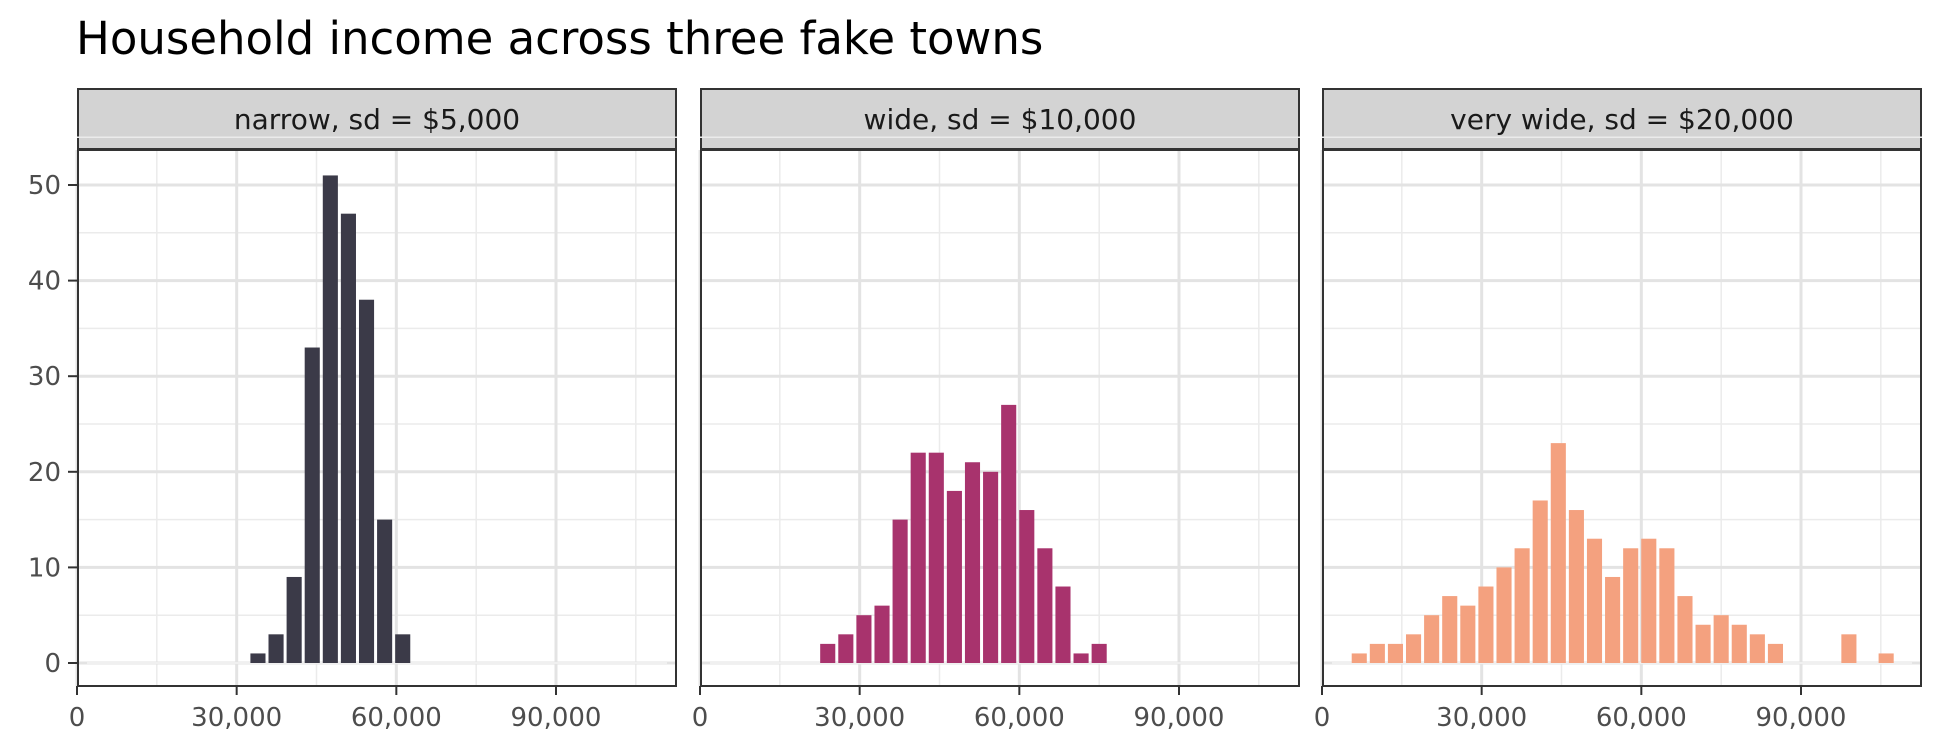 The image size is (1944, 756). Describe the element at coordinates (560, 38) in the screenshot. I see `chart-title: Household income across three fake towns` at that location.